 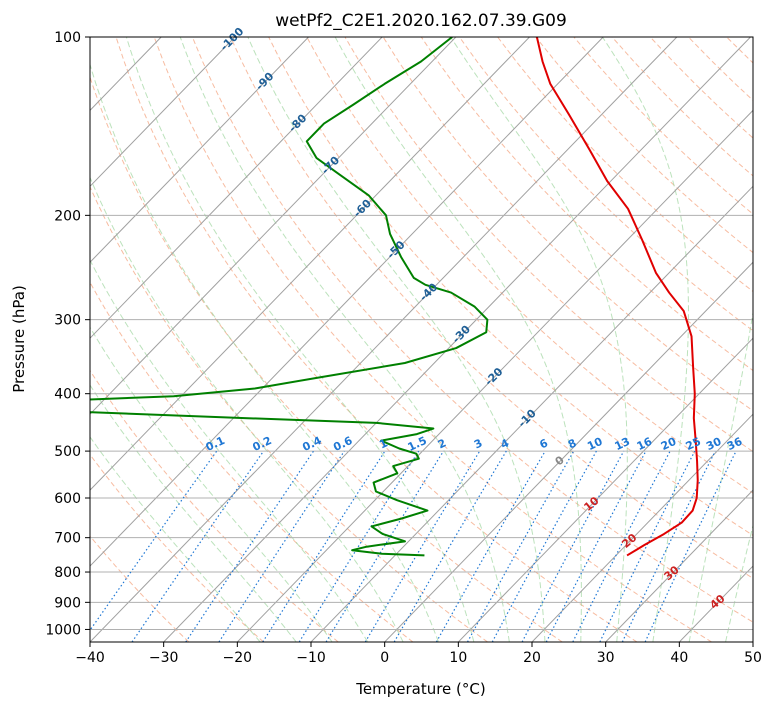 I want to click on y-tick-label: 100, so click(x=67, y=38).